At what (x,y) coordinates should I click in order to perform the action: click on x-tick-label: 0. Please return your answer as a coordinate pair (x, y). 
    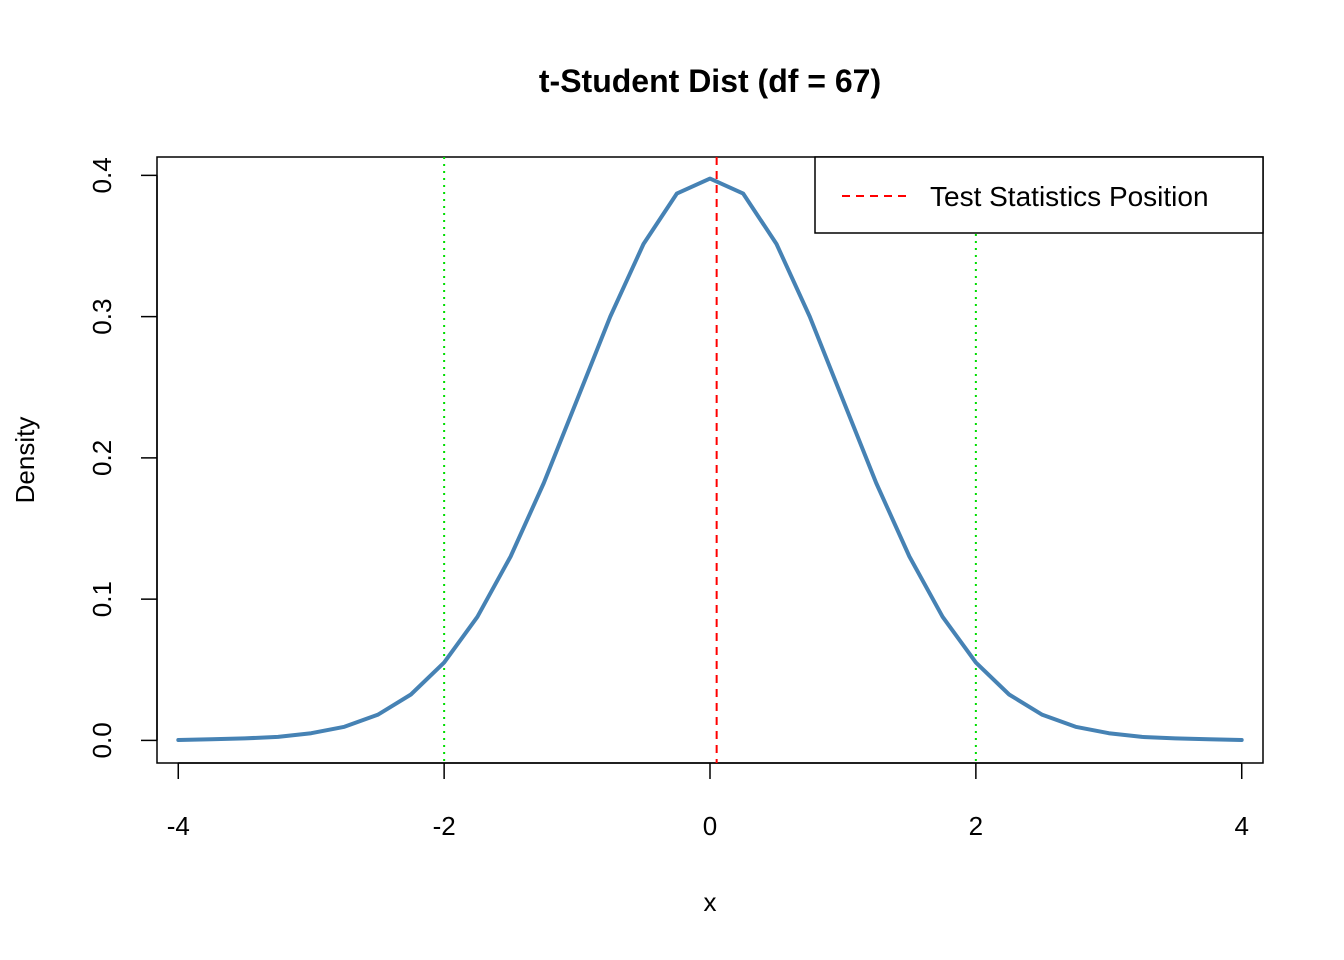
    Looking at the image, I should click on (710, 826).